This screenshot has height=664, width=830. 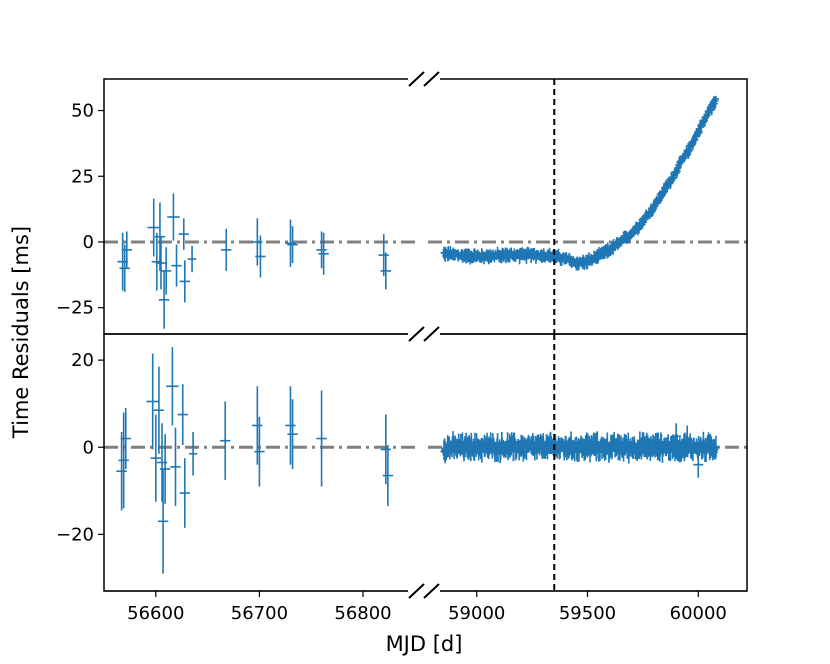 I want to click on x-axis-label: MJD [d], so click(x=424, y=644).